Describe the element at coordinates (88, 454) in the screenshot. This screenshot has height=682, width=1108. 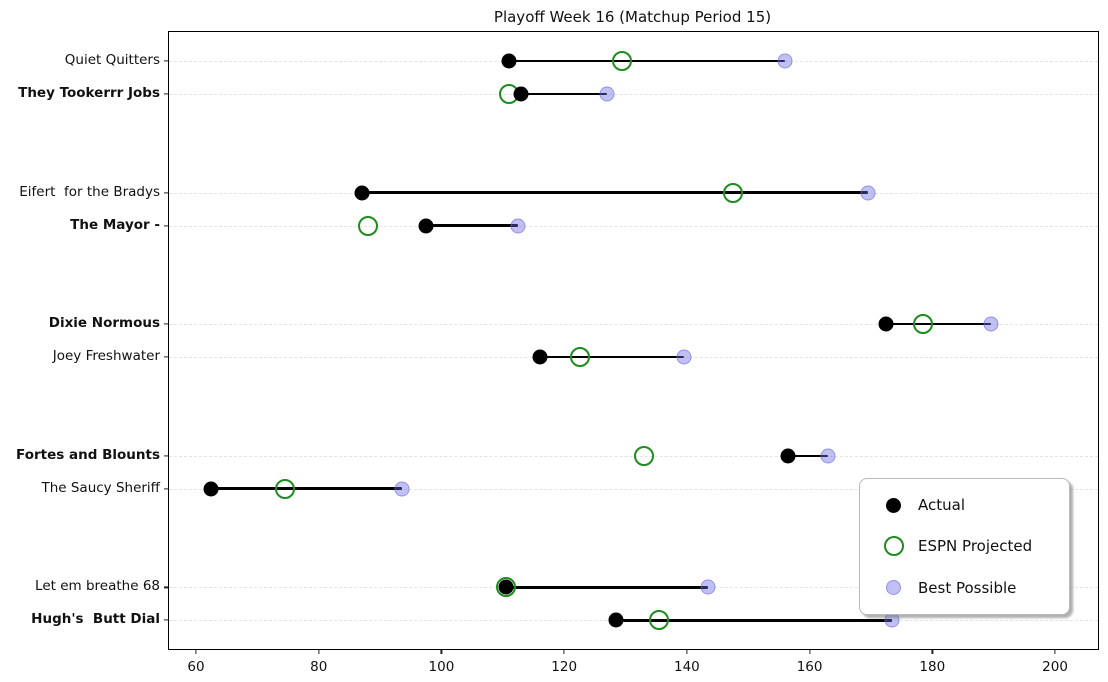
I see `team-label: Fortes and Blounts` at that location.